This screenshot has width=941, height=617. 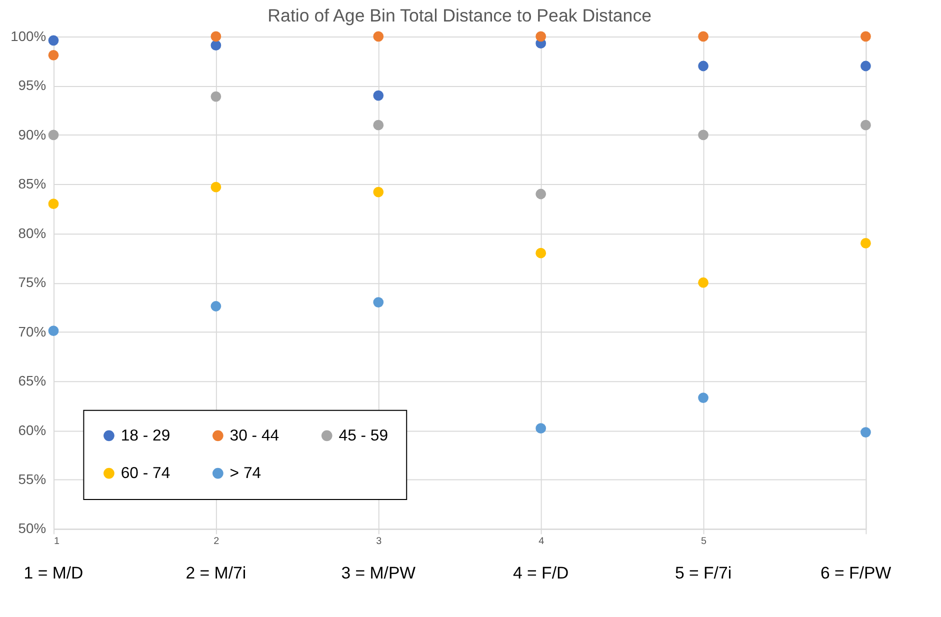 I want to click on y-tick-label: 50%, so click(x=32, y=528).